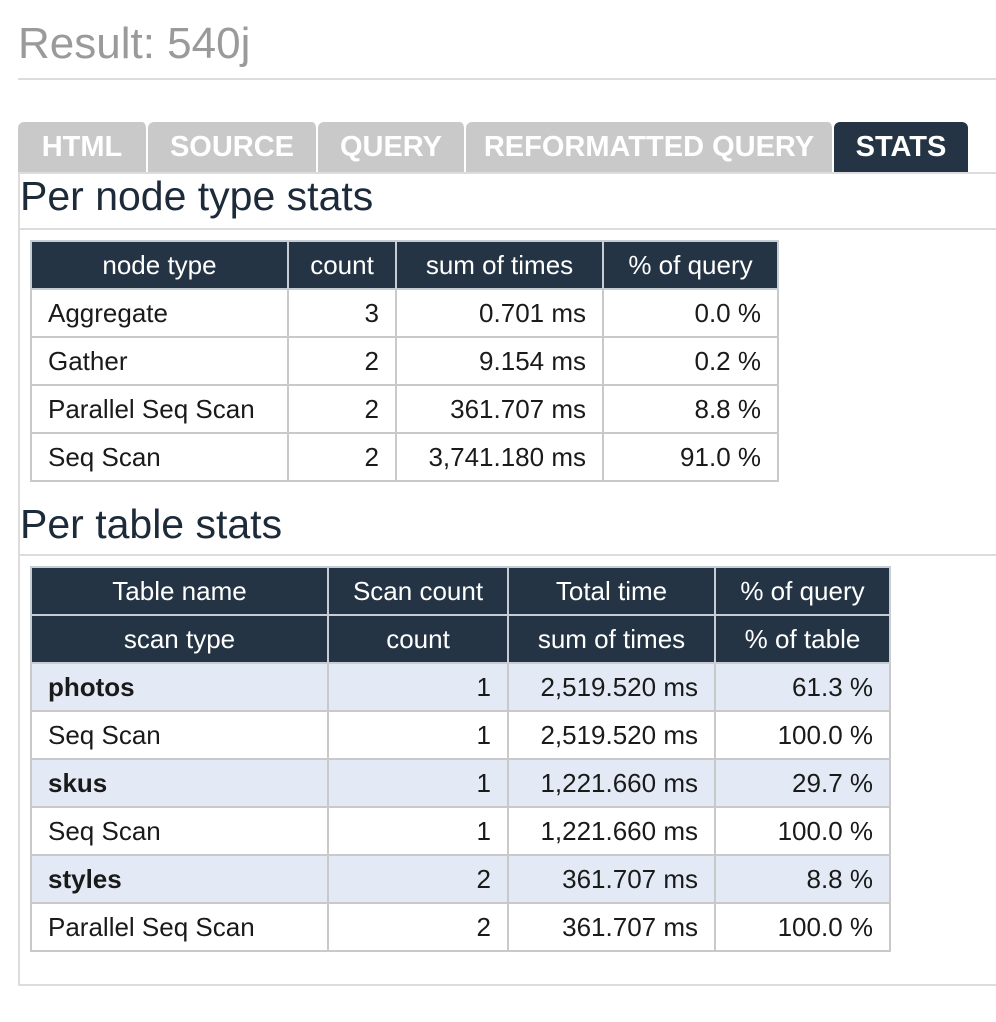  I want to click on title-divider, so click(507, 79).